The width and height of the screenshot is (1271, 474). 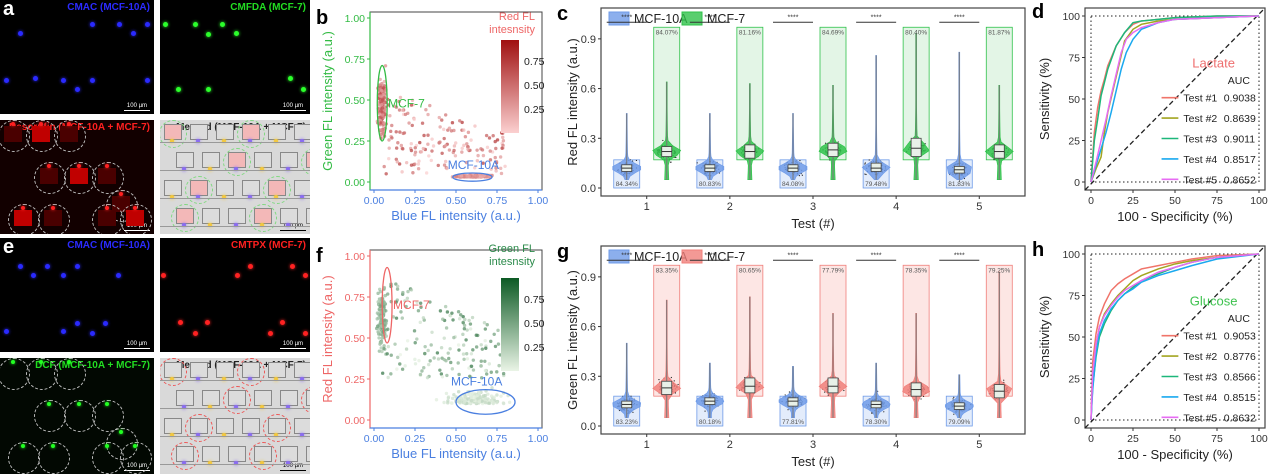 What do you see at coordinates (534, 62) in the screenshot?
I see `colorbar-tick-label: 0.75` at bounding box center [534, 62].